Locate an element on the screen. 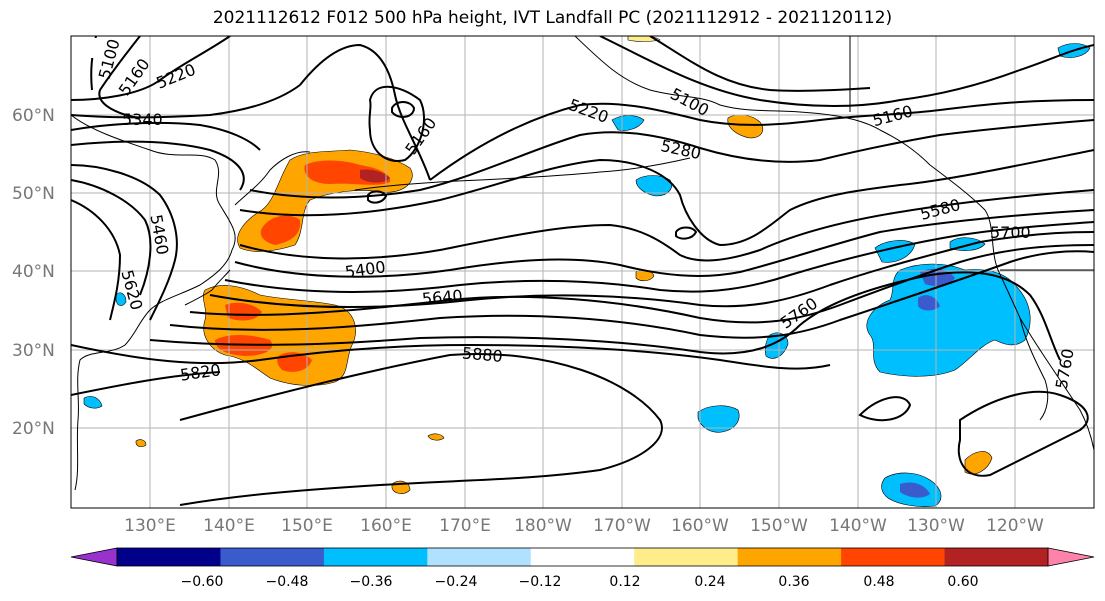 This screenshot has height=601, width=1105. contour-5700-small is located at coordinates (686, 233).